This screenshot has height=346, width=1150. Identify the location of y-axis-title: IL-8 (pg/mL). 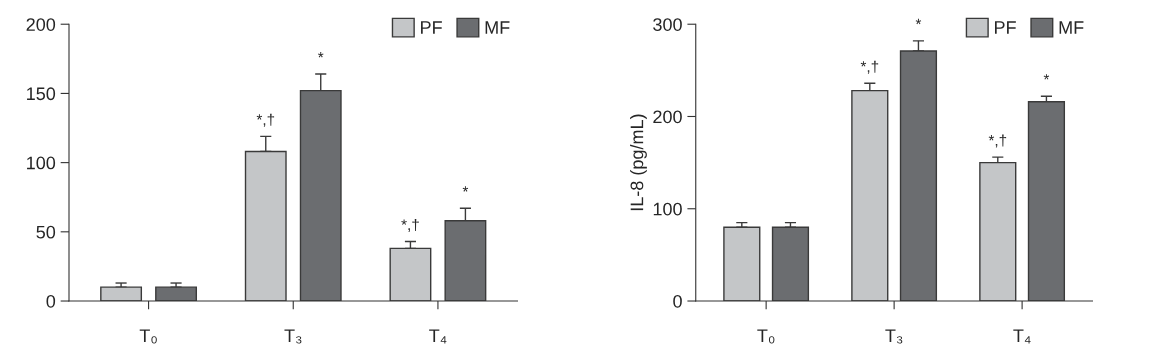
(638, 162).